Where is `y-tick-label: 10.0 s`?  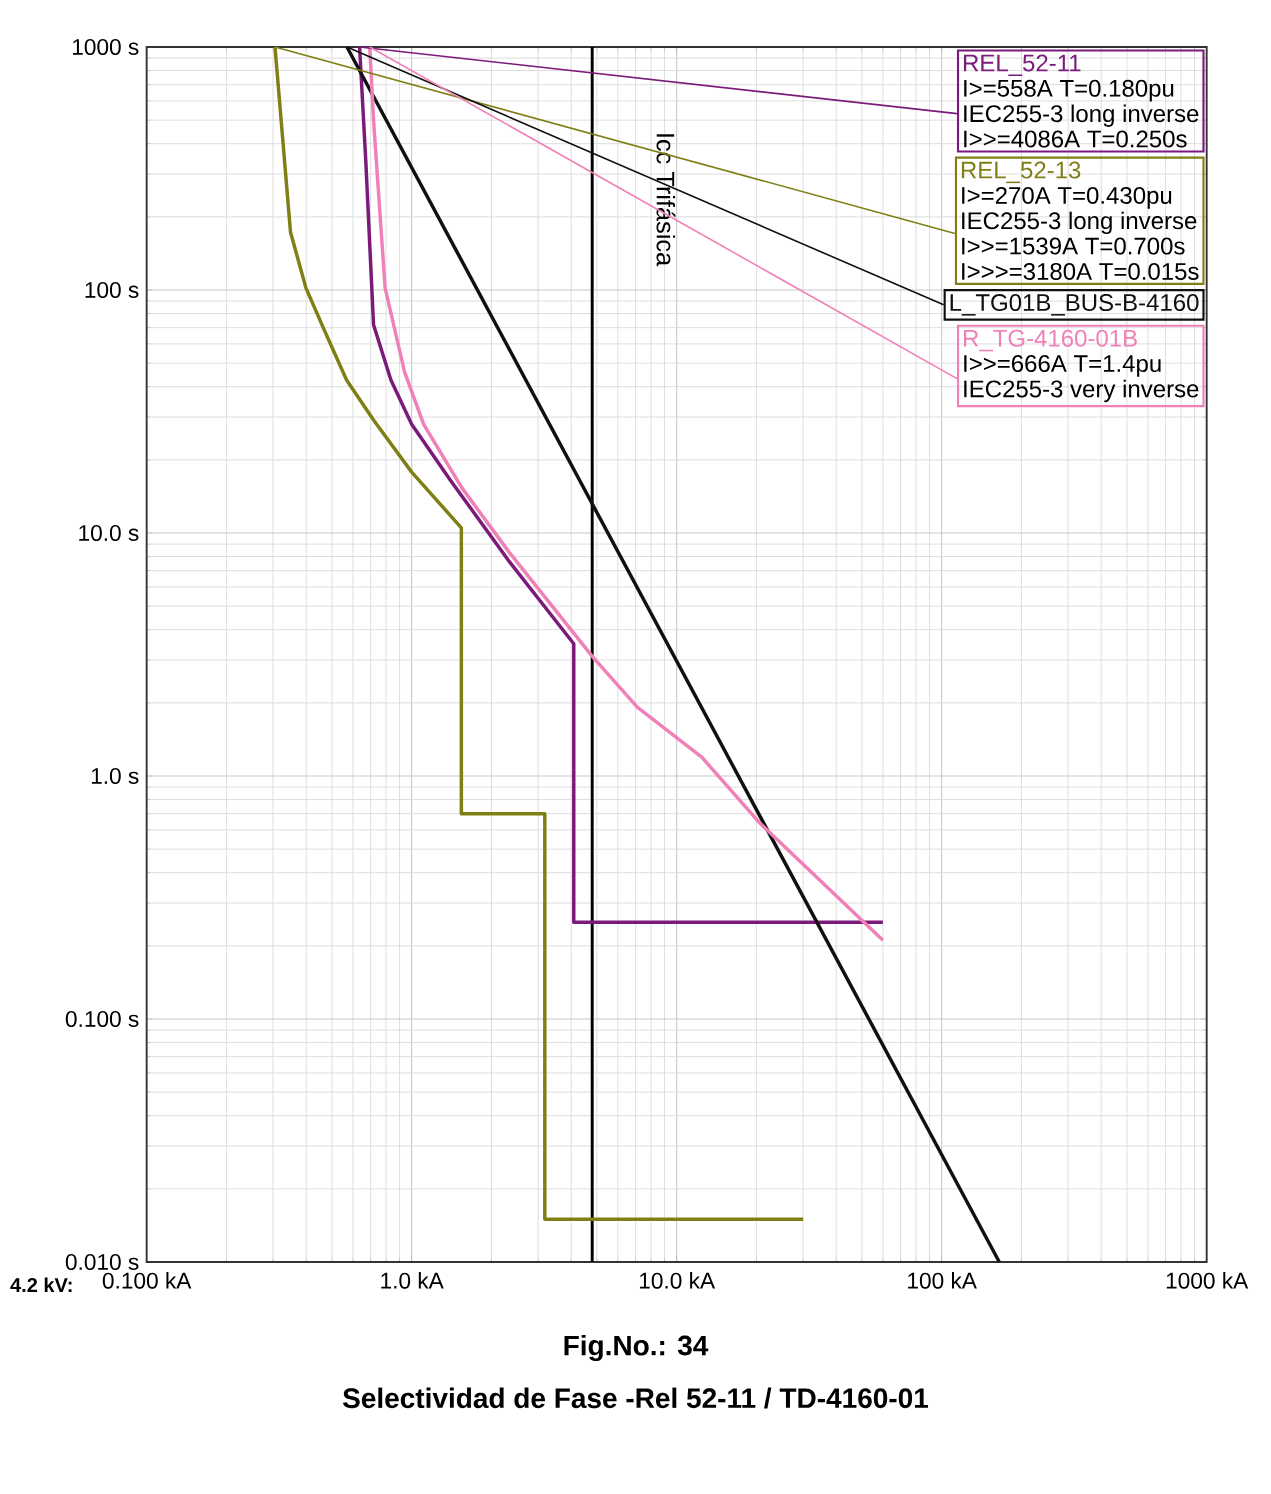 y-tick-label: 10.0 s is located at coordinates (109, 533).